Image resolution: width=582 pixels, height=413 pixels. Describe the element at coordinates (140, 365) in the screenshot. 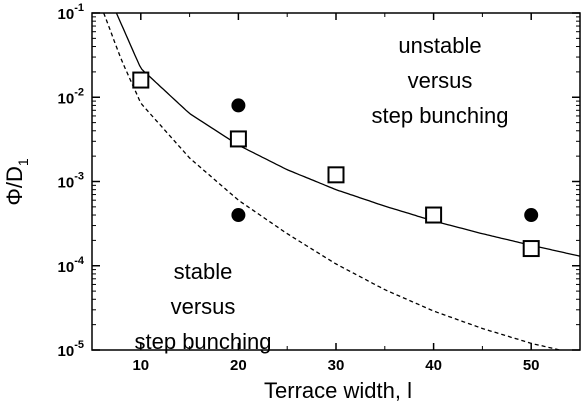

I see `x-tick-label: 10` at that location.